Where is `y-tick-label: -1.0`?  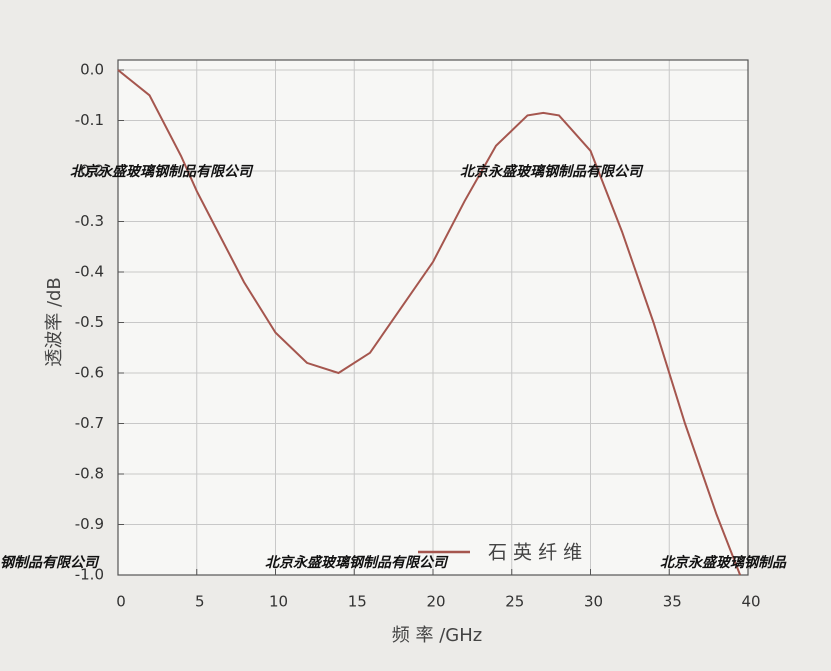 y-tick-label: -1.0 is located at coordinates (89, 575).